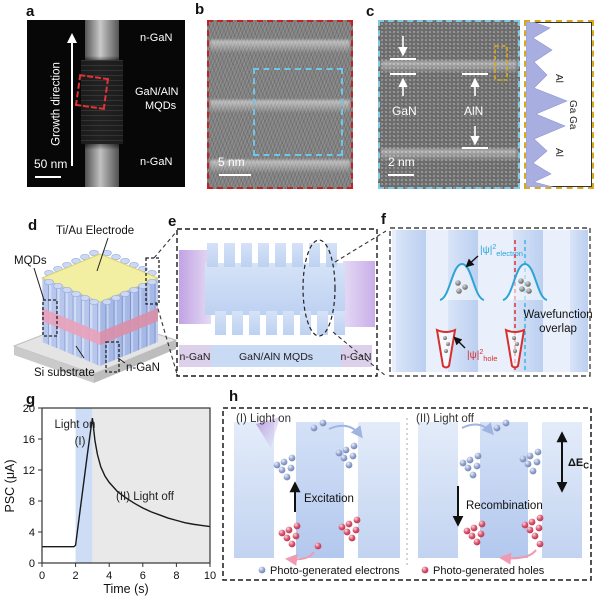  Describe the element at coordinates (558, 152) in the screenshot. I see `profile-al-bottom-label: Al` at that location.